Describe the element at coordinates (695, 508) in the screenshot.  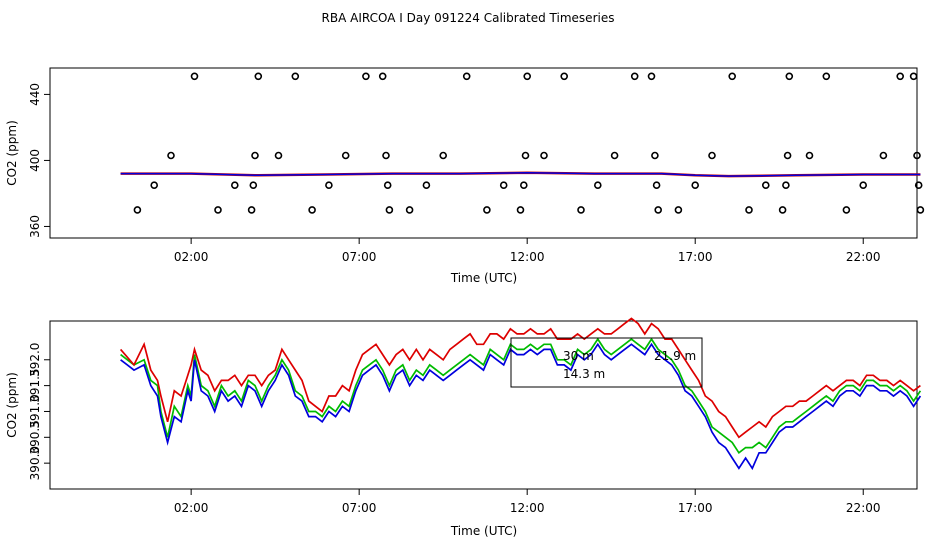
I see `bottom-x-tick-label: 17:00` at that location.